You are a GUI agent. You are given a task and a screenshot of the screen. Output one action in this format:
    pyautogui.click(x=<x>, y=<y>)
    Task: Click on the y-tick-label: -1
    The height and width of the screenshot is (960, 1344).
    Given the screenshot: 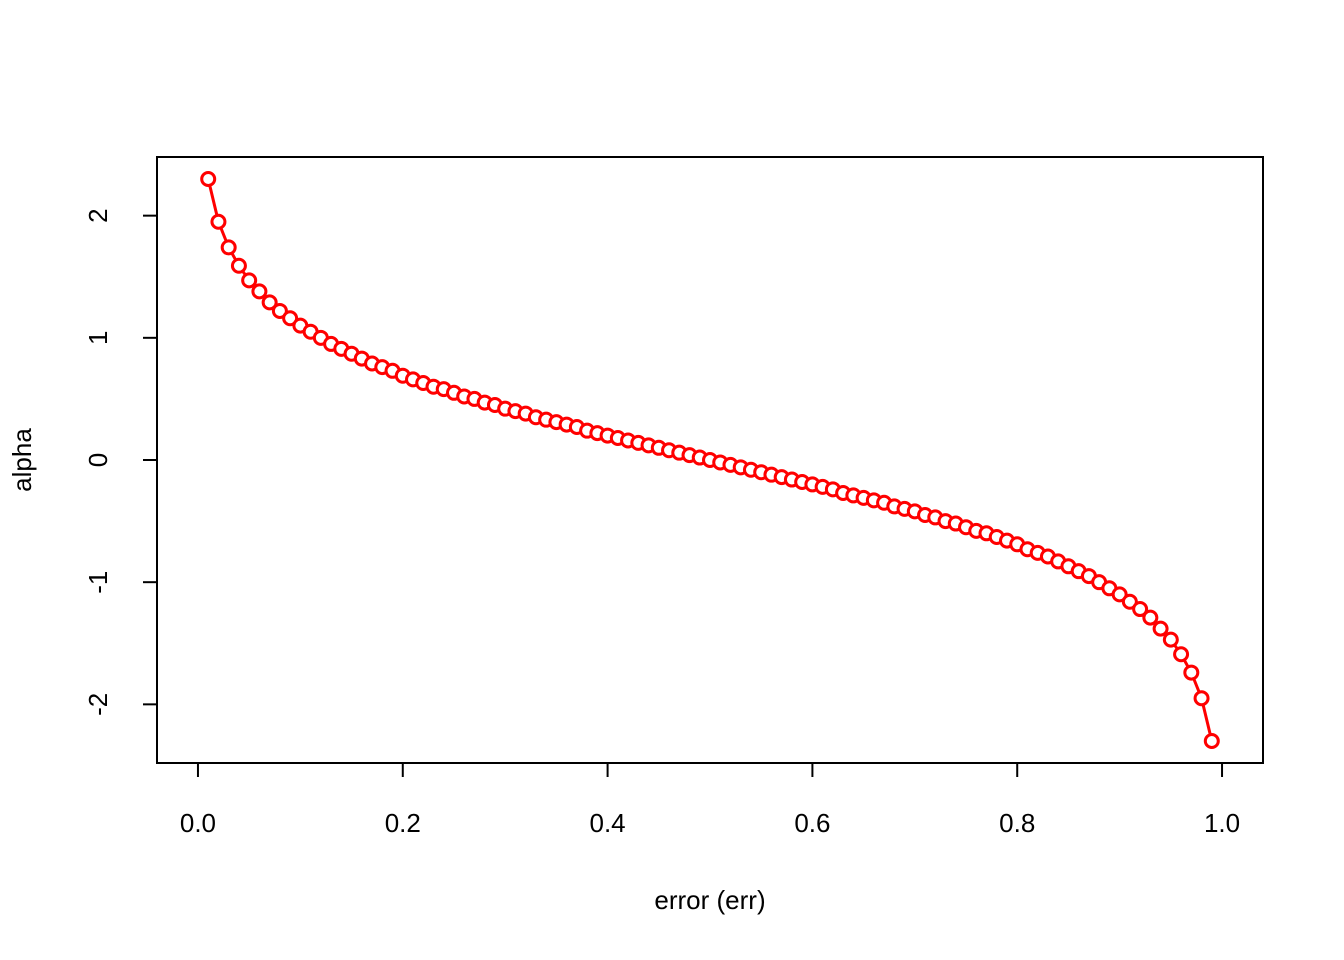 What is the action you would take?
    pyautogui.click(x=98, y=582)
    